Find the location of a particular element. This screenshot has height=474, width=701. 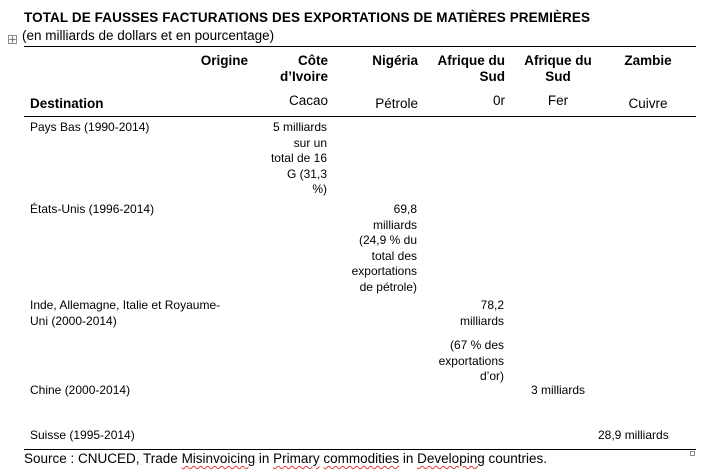

commodity-or: 0r is located at coordinates (498, 100).